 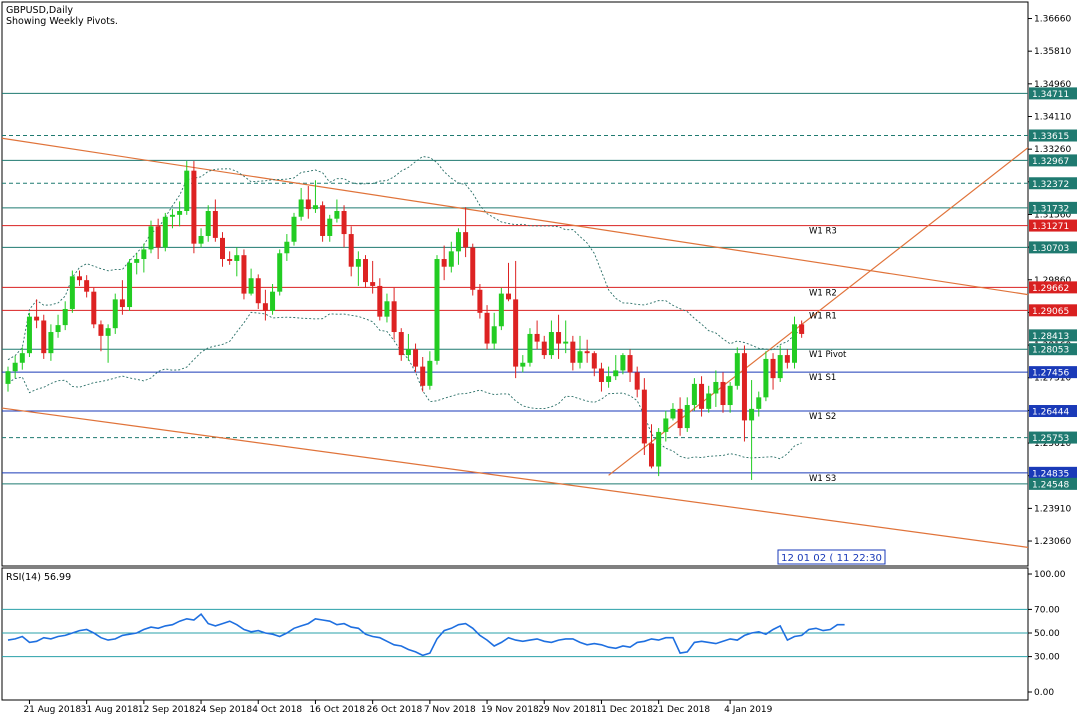 What do you see at coordinates (1052, 509) in the screenshot?
I see `y-tick-label: 1.23910` at bounding box center [1052, 509].